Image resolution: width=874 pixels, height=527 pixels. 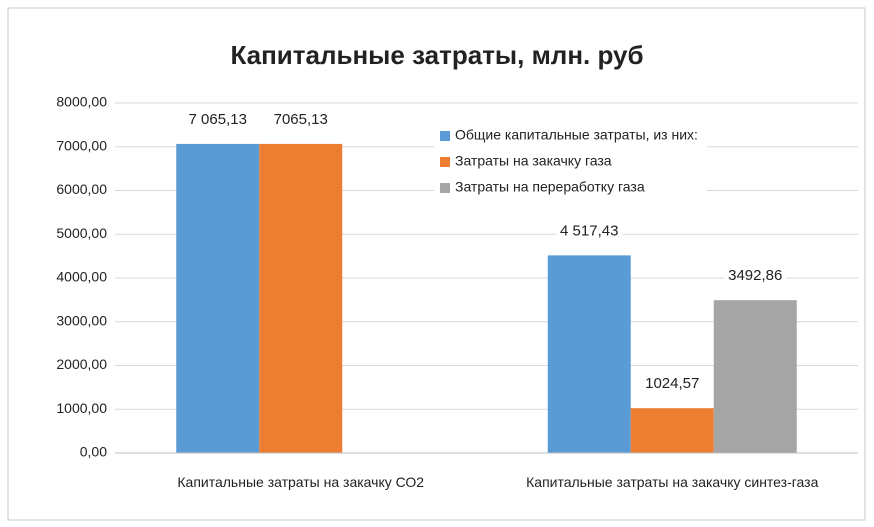 I want to click on y-tick-label: 3000,00, so click(x=81, y=320).